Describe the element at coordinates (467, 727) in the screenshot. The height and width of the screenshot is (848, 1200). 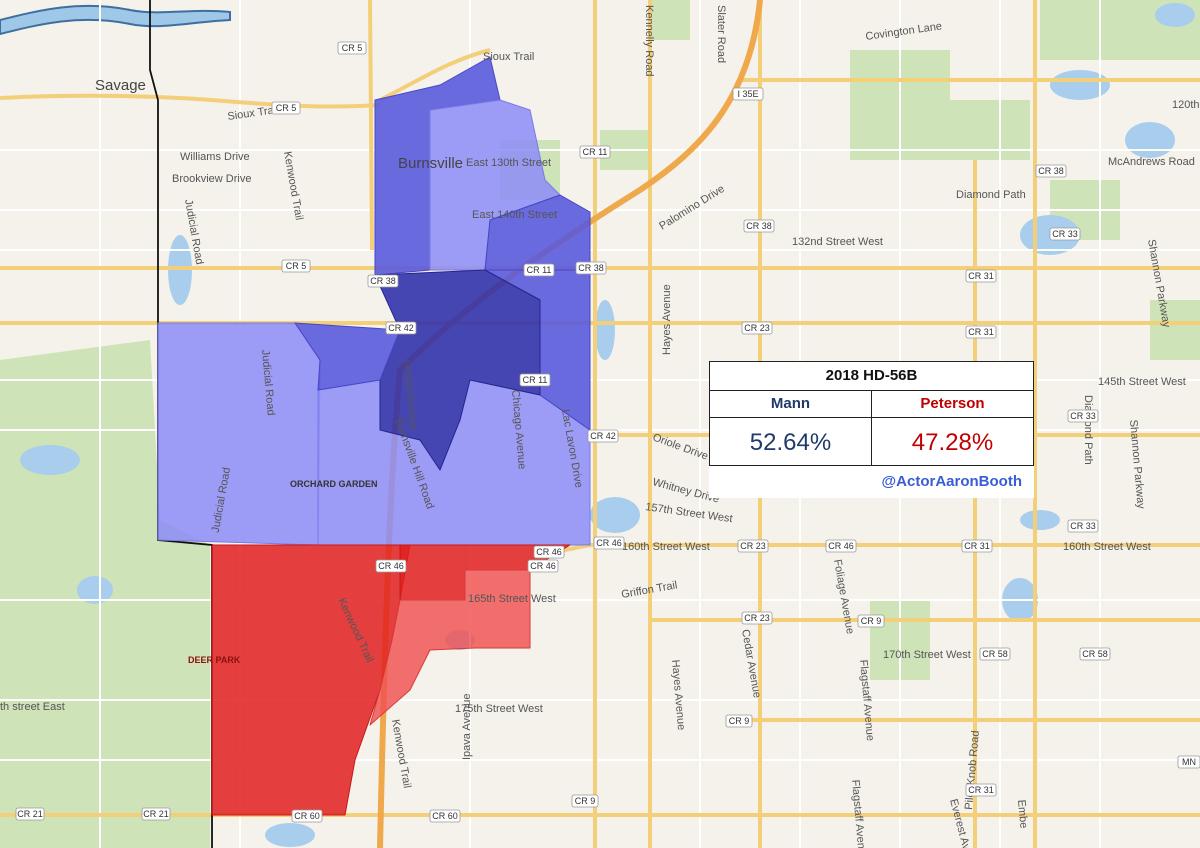
I see `label-ipava-avenue: Ipava Avenue` at that location.